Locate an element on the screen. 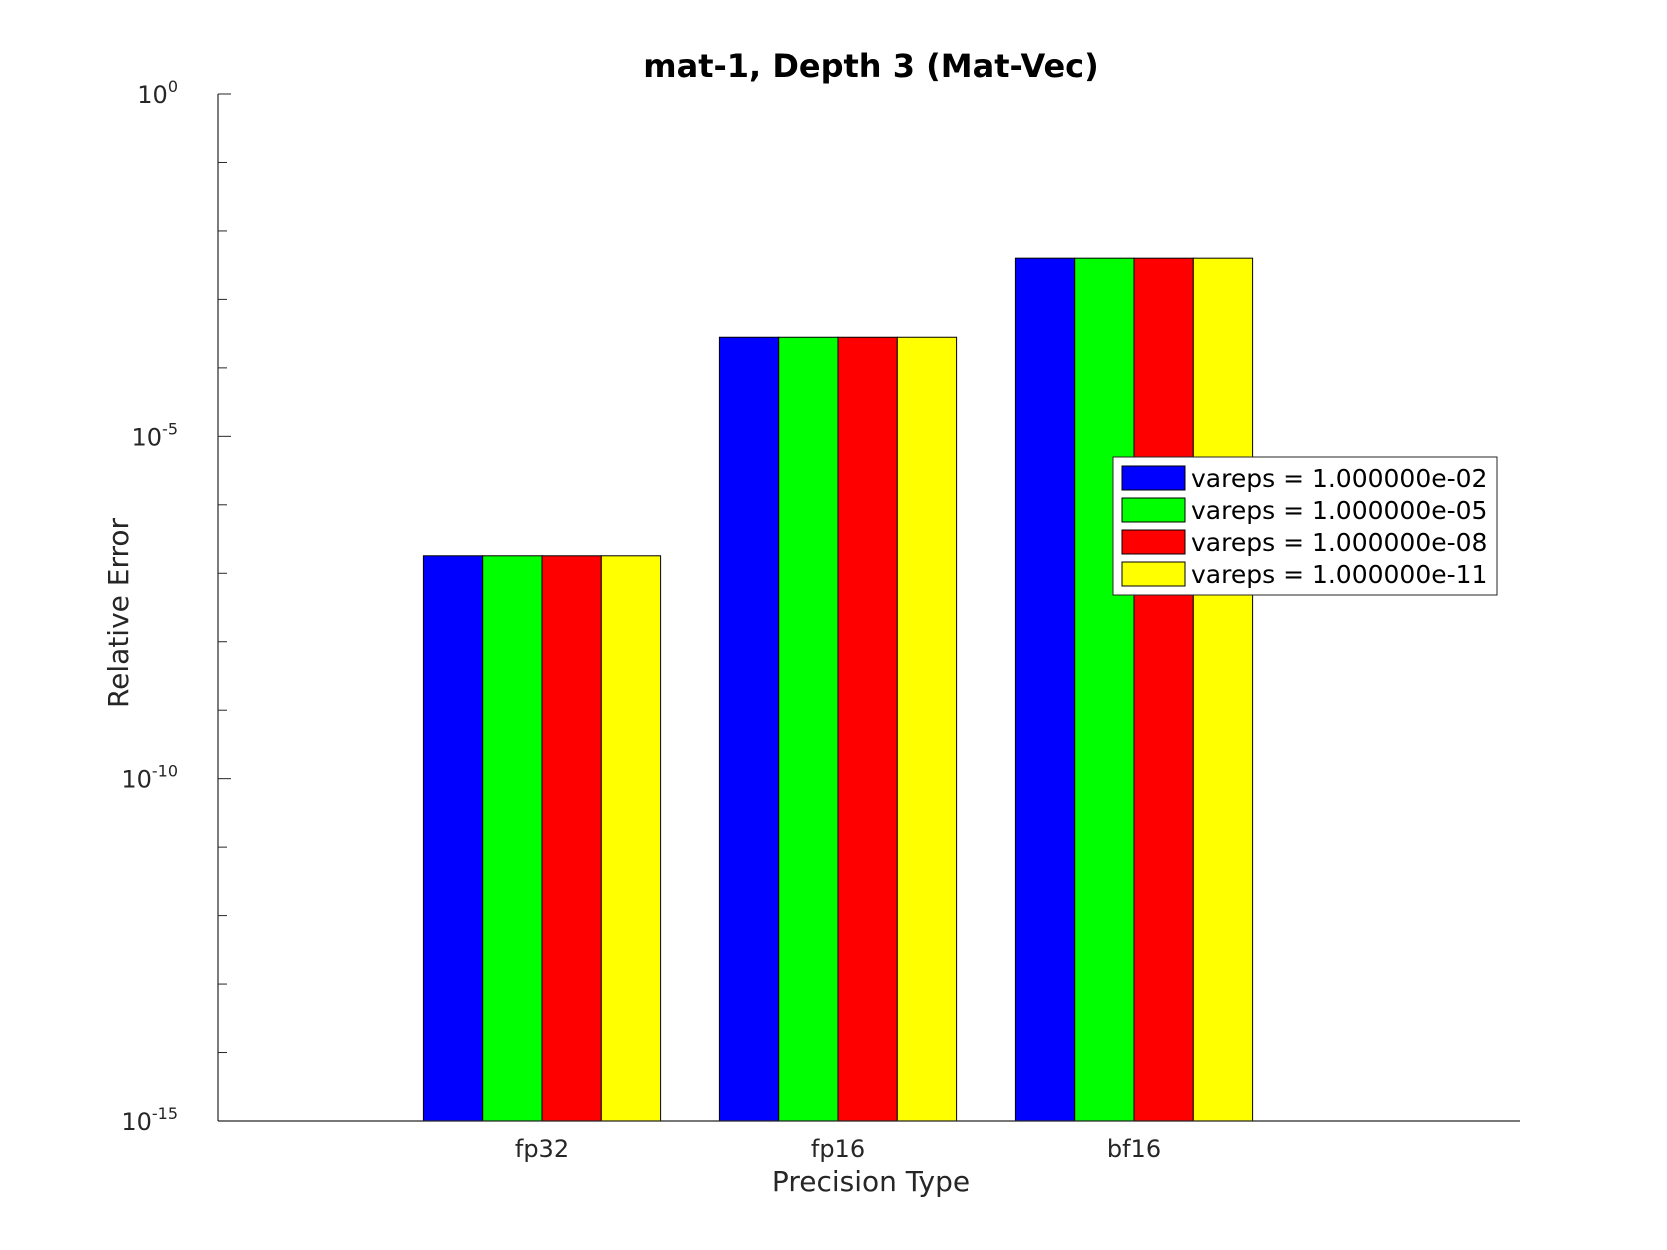  y-tick-label: 10⁻⁵ is located at coordinates (155, 435).